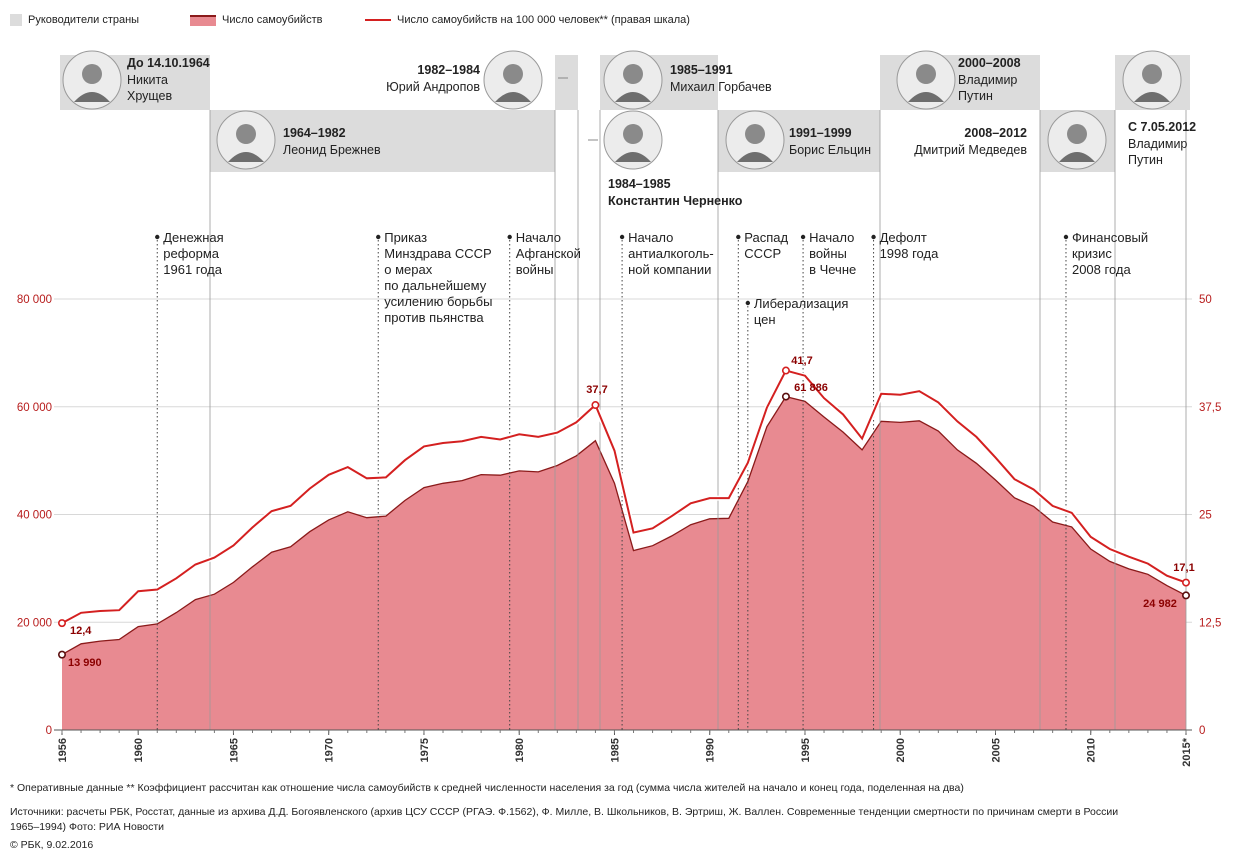 The width and height of the screenshot is (1243, 851). I want to click on y-left-tick: 40 000, so click(34, 516).